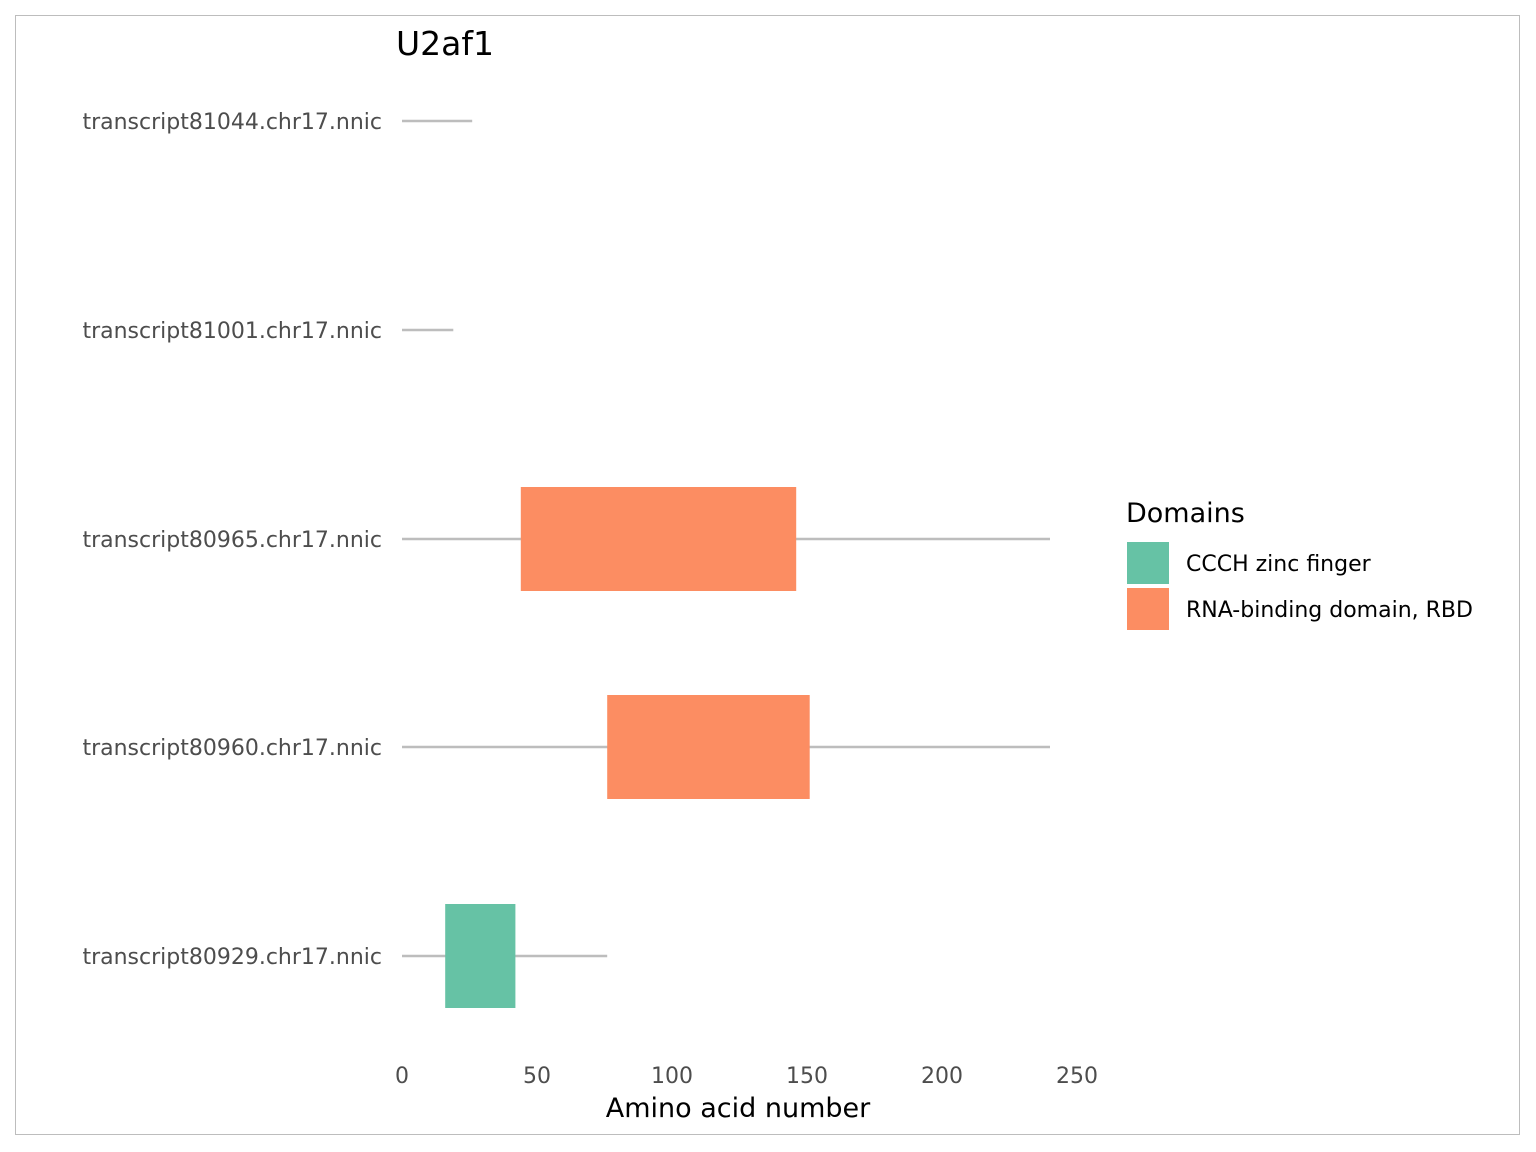 This screenshot has height=1152, width=1536. I want to click on legend-item: RNA-binding domain, RBD, so click(1300, 609).